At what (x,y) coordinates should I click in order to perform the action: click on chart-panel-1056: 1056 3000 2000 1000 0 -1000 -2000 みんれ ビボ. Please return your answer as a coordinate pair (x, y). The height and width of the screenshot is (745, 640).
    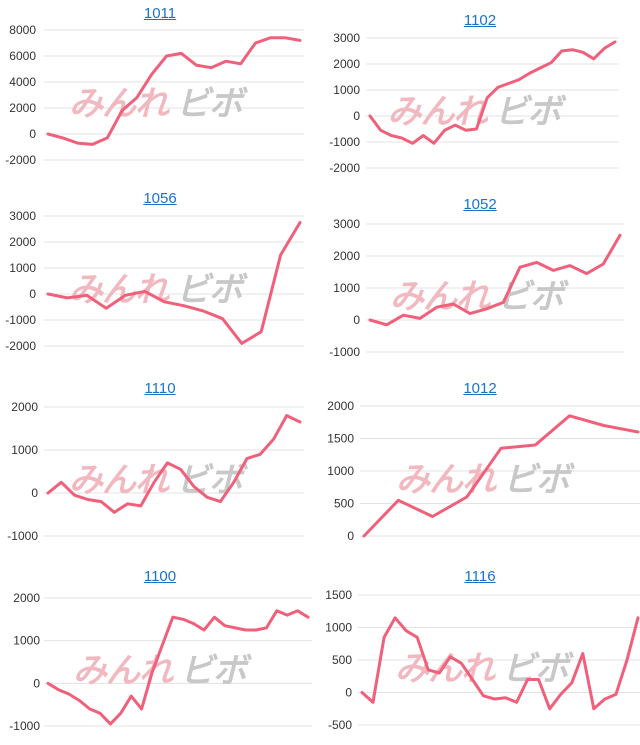
    Looking at the image, I should click on (160, 279).